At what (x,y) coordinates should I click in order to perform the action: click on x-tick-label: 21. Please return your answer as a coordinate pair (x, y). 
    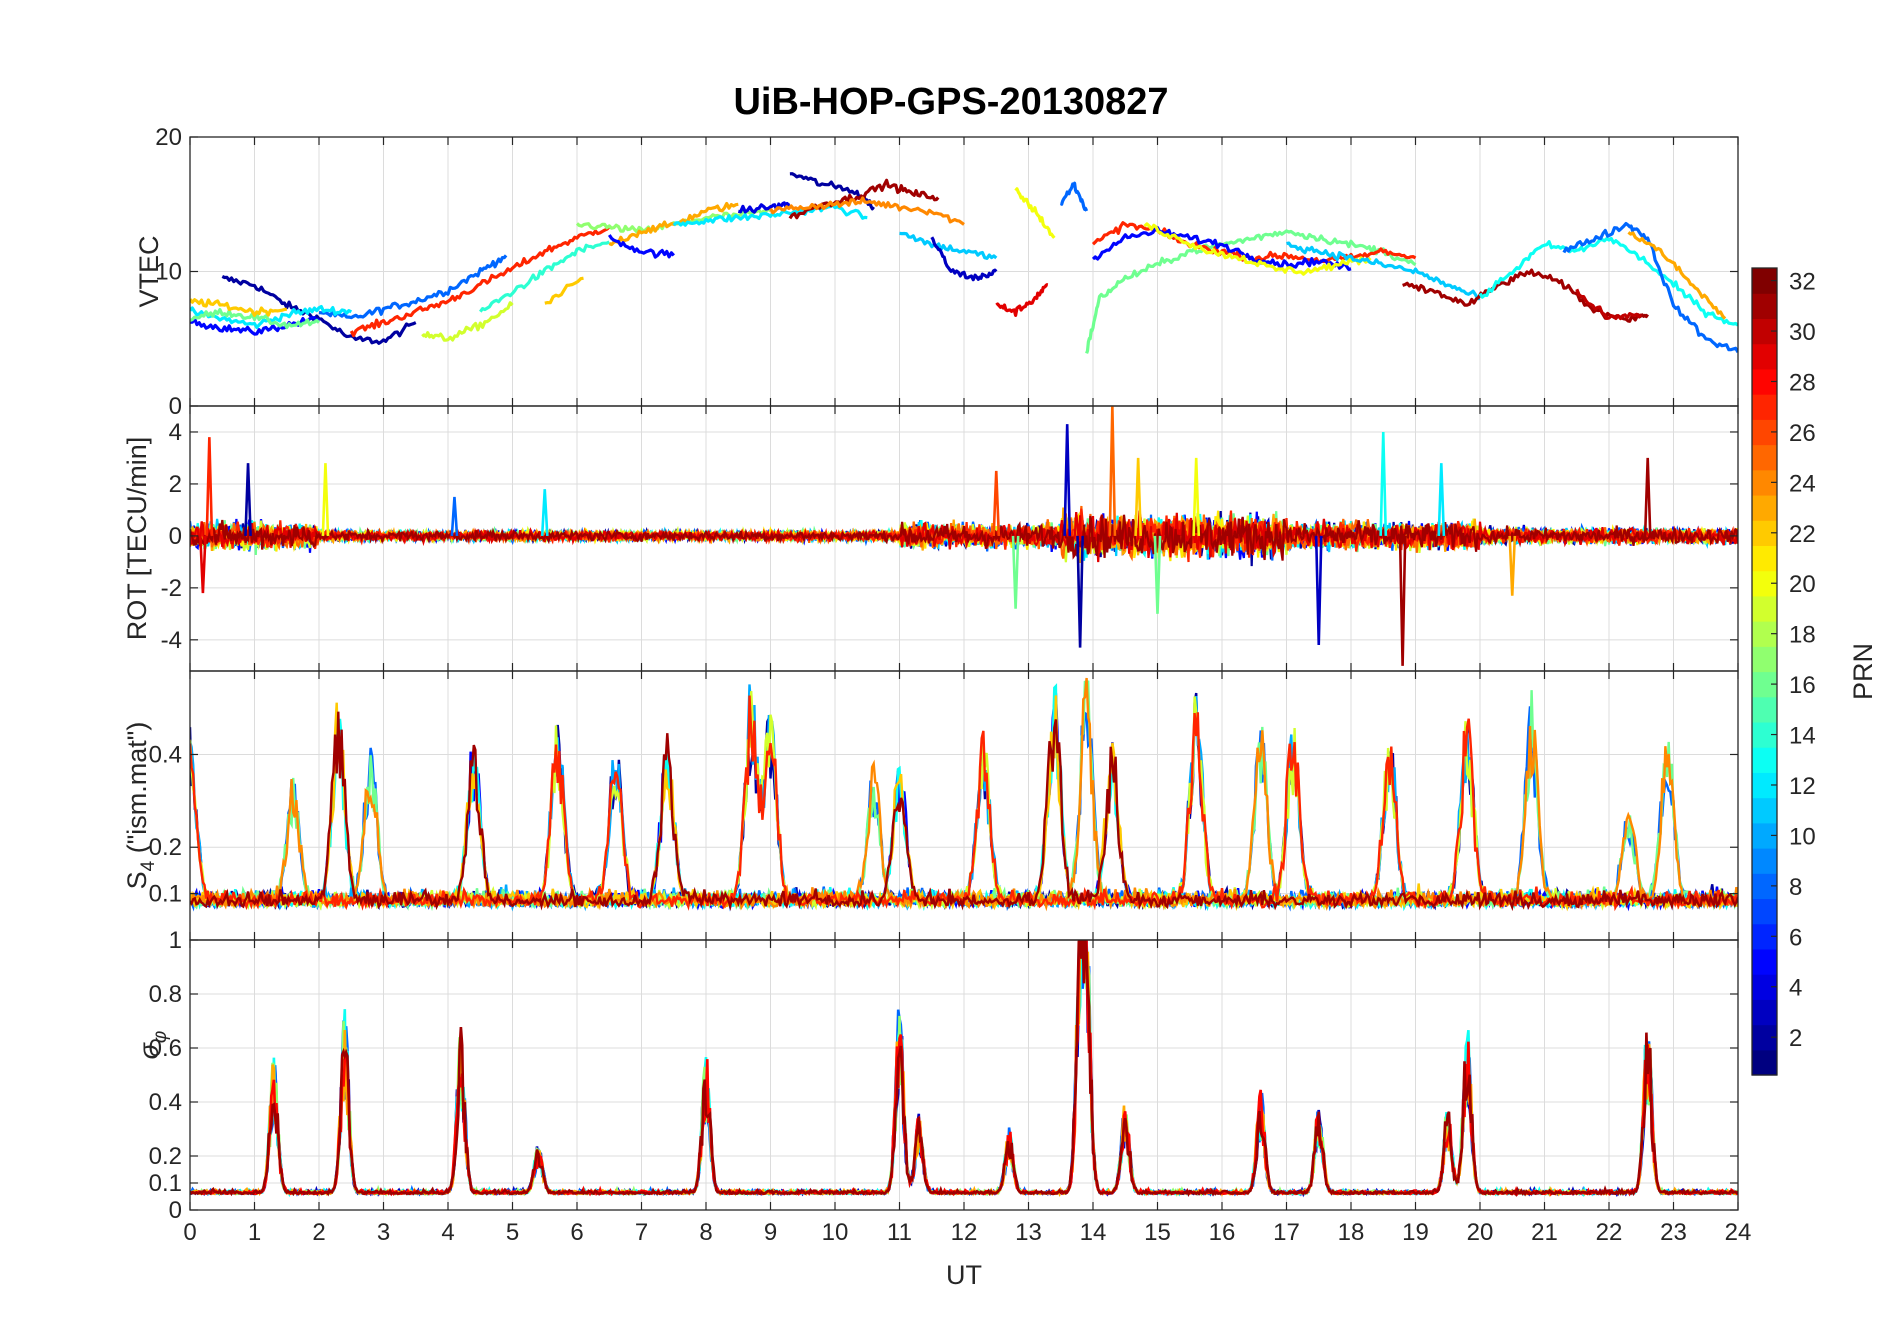
    Looking at the image, I should click on (1544, 1232).